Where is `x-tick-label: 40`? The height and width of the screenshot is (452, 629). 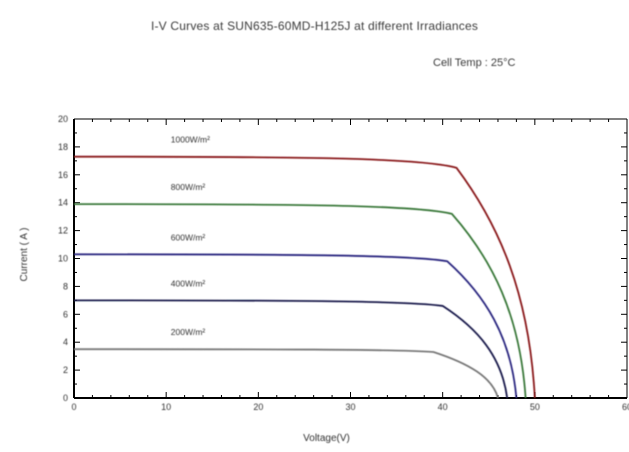 x-tick-label: 40 is located at coordinates (443, 407).